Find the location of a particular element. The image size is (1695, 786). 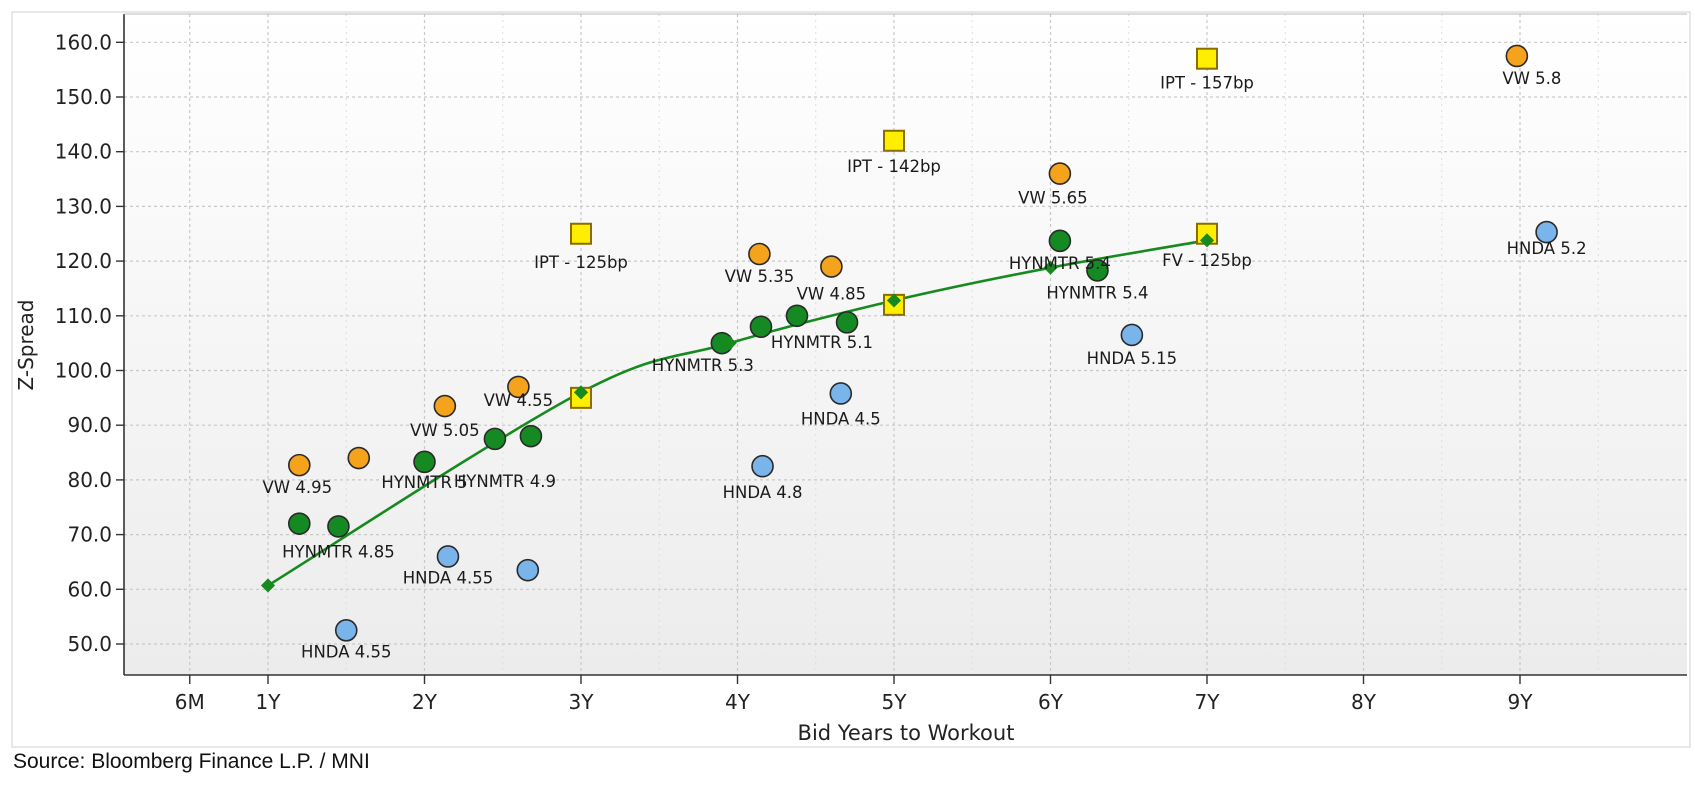

point-label: HYNMTR 5.3 is located at coordinates (703, 365).